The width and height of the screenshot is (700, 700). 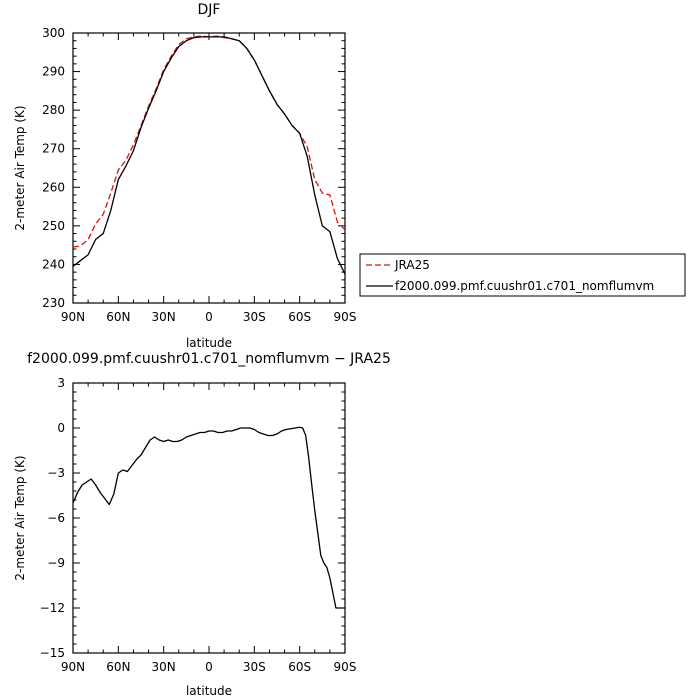 I want to click on chart1-ytick-label: 240, so click(x=53, y=264).